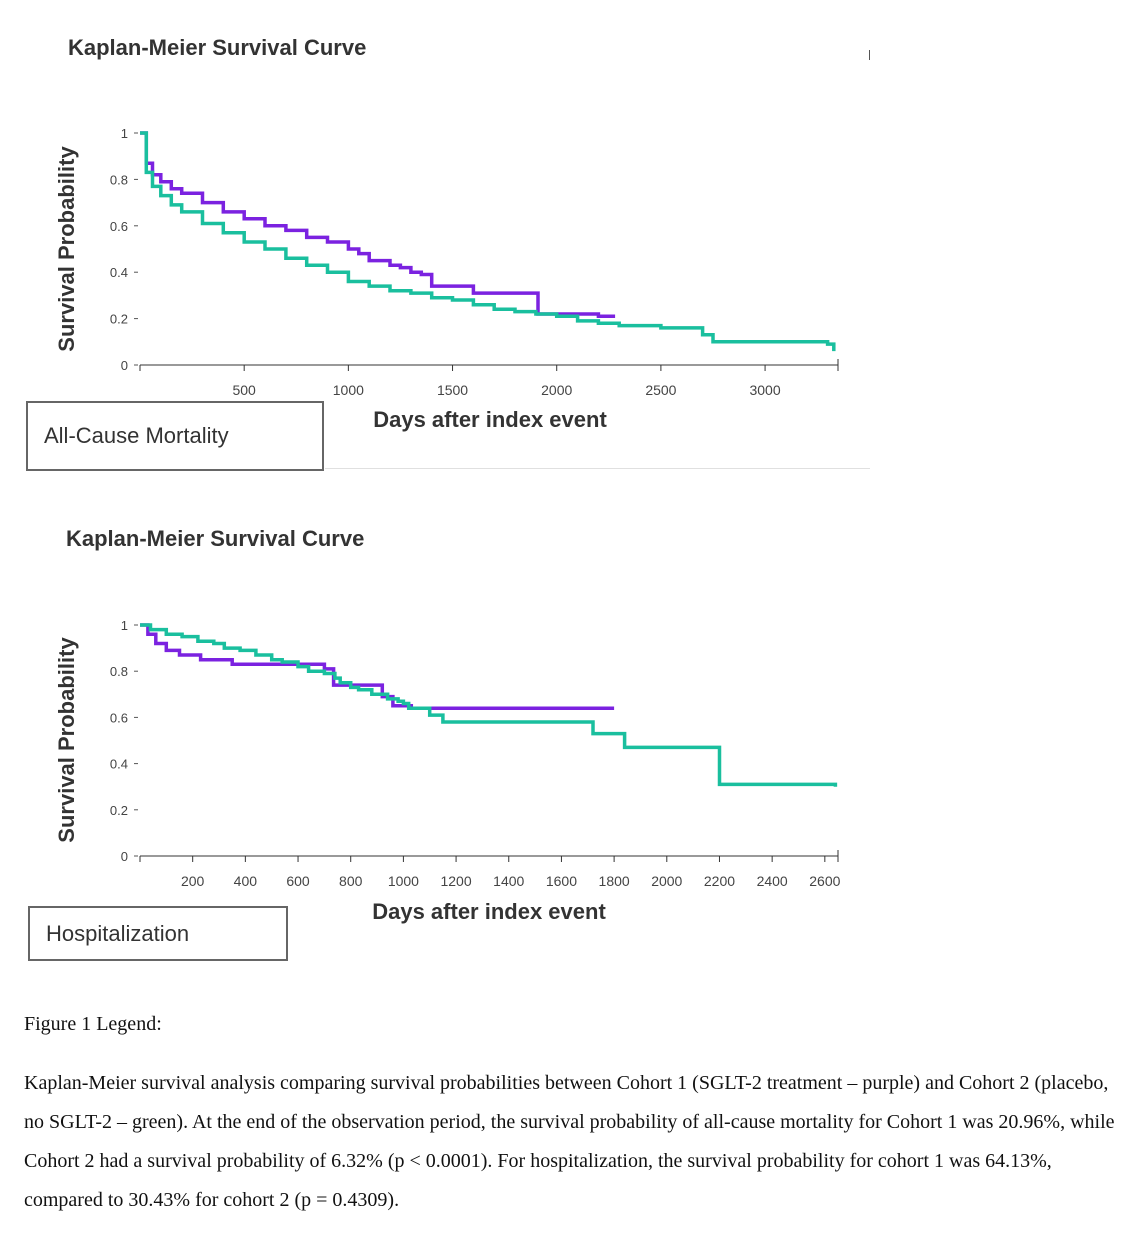 This screenshot has width=1146, height=1252. What do you see at coordinates (246, 881) in the screenshot?
I see `x-tick-label: 400` at bounding box center [246, 881].